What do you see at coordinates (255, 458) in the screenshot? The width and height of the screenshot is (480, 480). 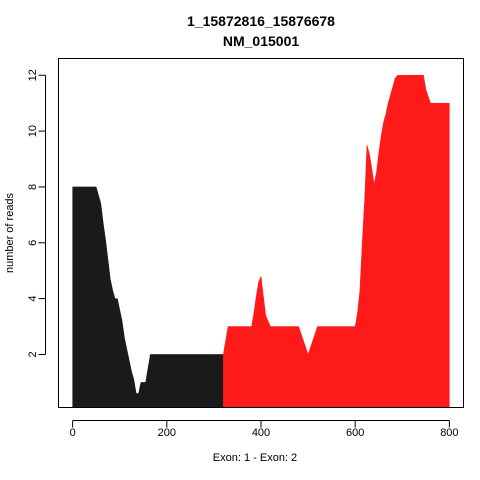 I see `x-axis-label: Exon: 1 - Exon: 2` at bounding box center [255, 458].